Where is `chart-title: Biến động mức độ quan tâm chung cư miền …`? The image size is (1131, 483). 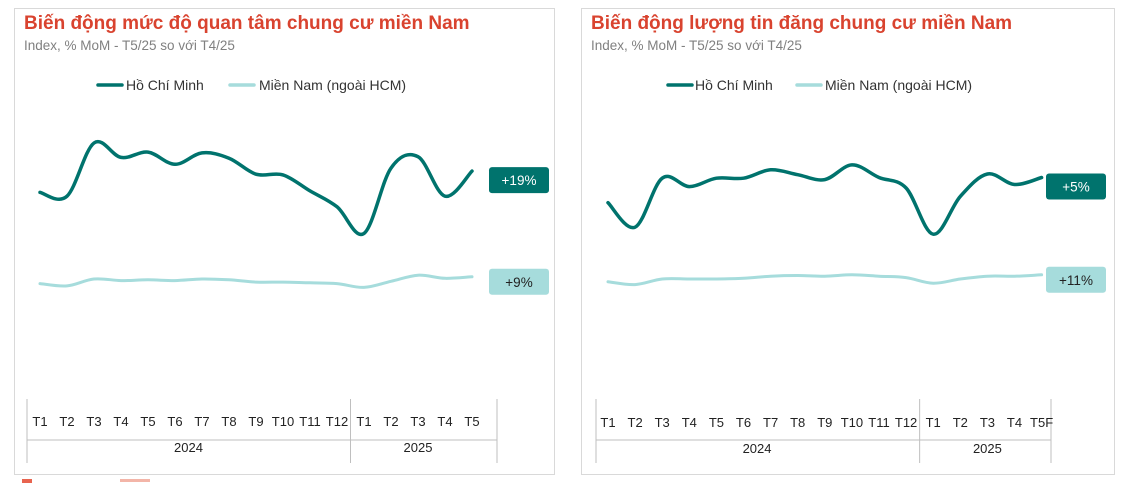 chart-title: Biến động mức độ quan tâm chung cư miền … is located at coordinates (247, 23).